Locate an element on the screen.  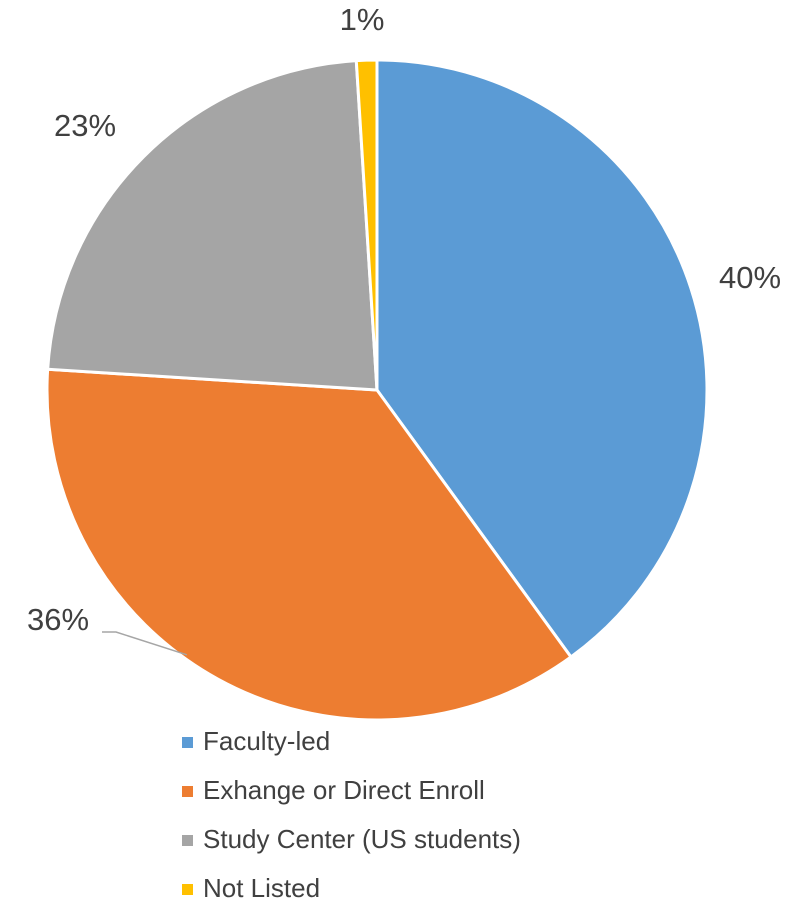
leader-line is located at coordinates (145, 643).